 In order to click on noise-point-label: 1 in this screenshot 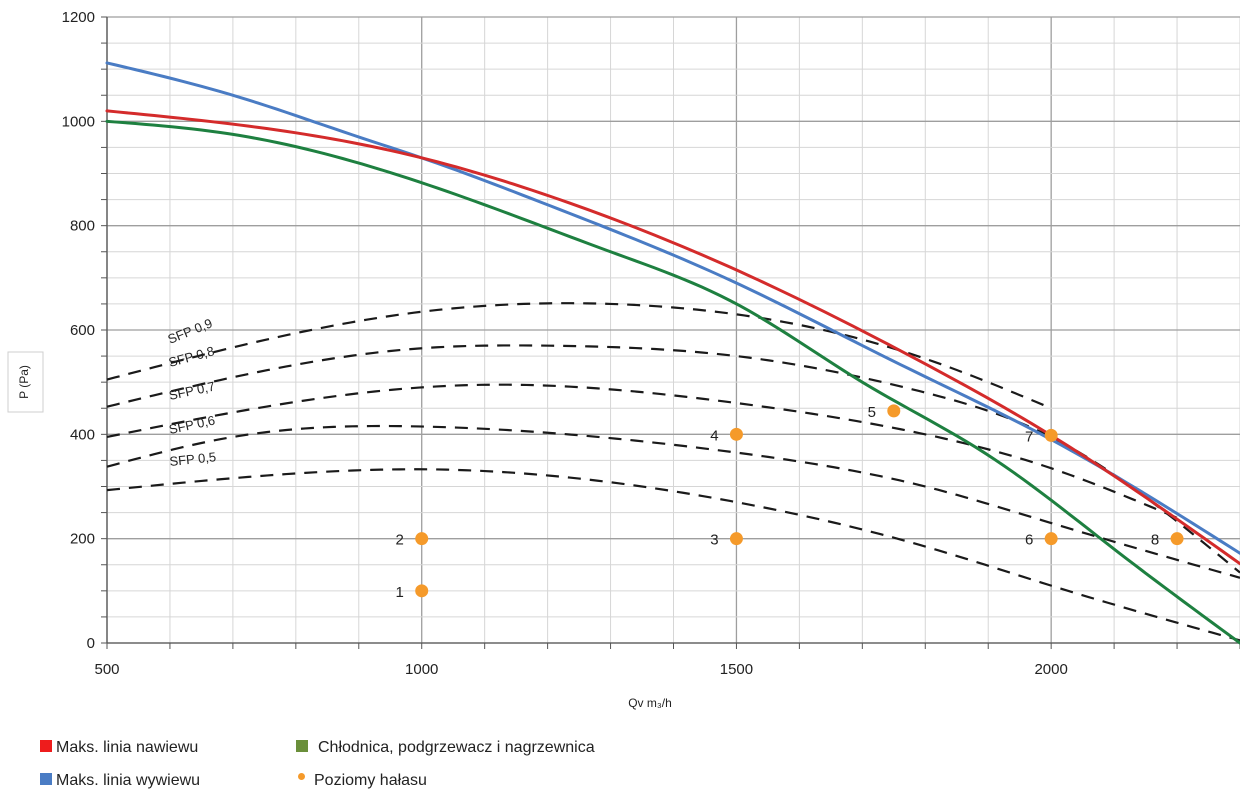, I will do `click(400, 592)`.